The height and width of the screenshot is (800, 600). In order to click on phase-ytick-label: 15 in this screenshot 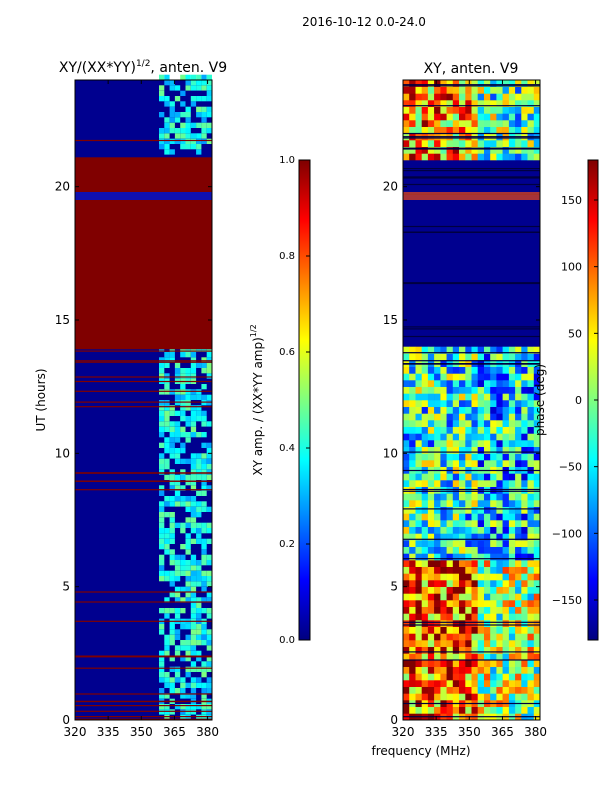, I will do `click(390, 320)`.